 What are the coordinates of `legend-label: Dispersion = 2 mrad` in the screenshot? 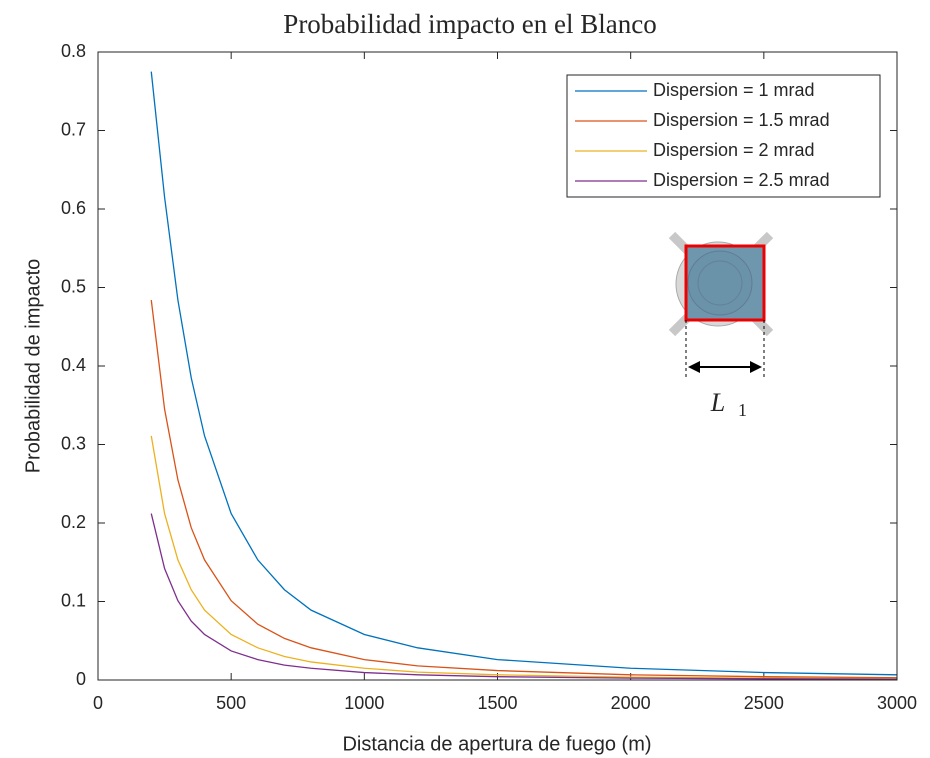 It's located at (734, 150).